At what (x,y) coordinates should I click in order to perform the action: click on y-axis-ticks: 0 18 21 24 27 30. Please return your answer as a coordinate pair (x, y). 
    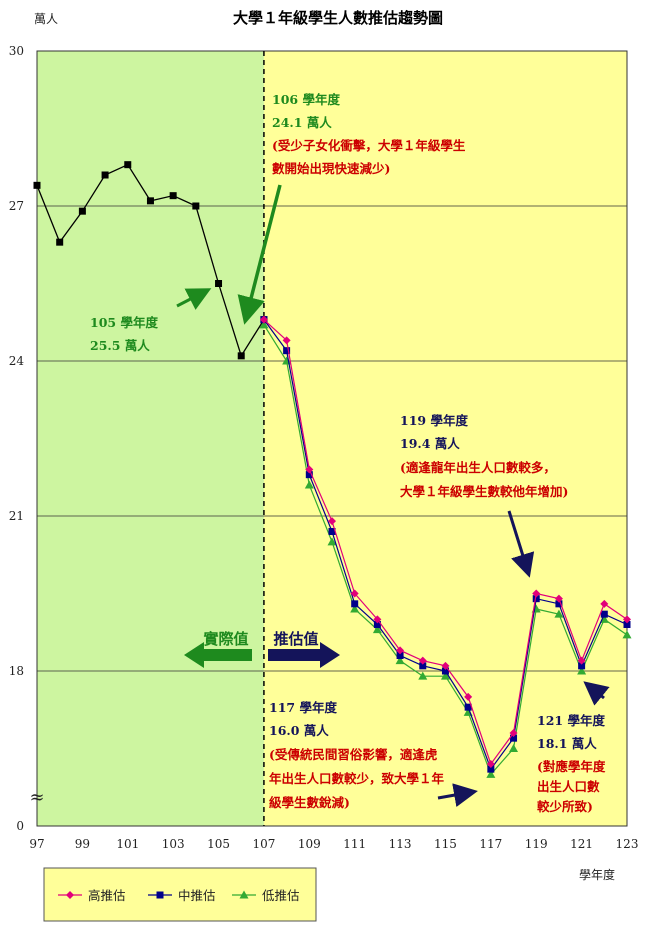
    Looking at the image, I should click on (17, 438).